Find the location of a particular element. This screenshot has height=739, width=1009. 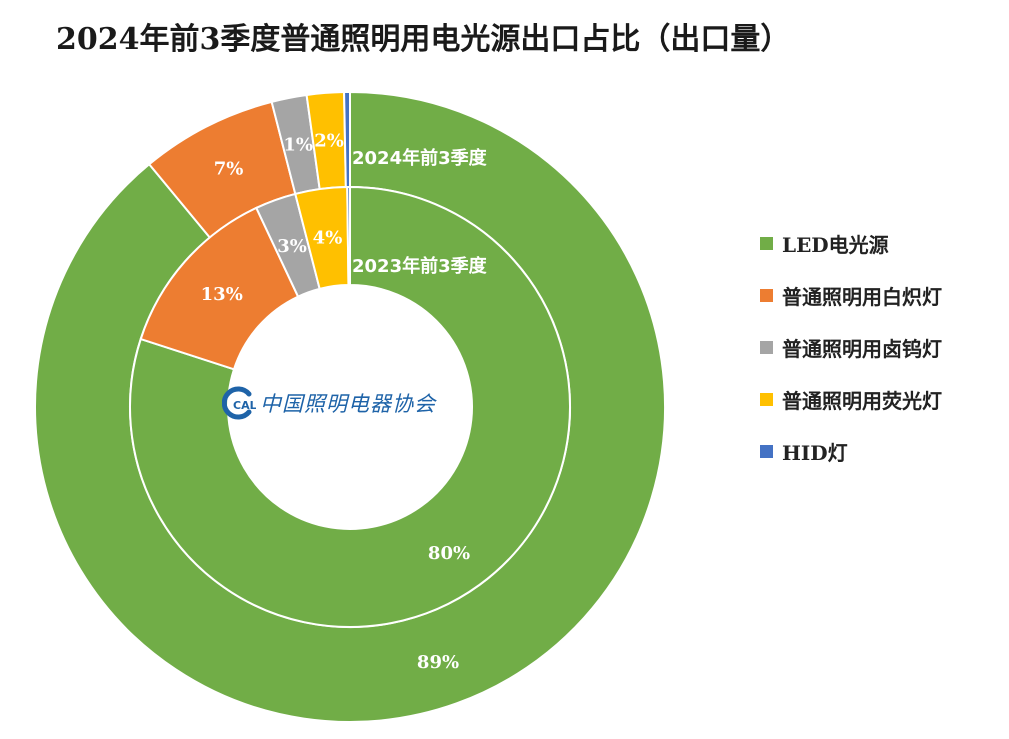

data-label-inner-3: 4% is located at coordinates (328, 237).